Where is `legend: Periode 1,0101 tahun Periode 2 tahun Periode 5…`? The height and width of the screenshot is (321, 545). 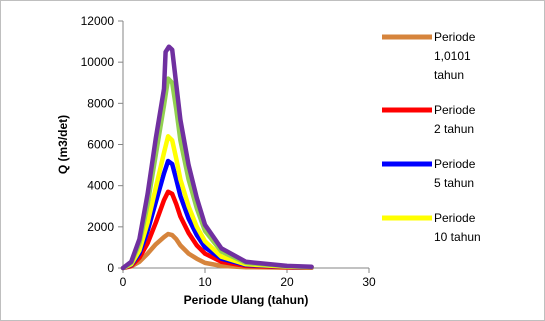 legend: Periode 1,0101 tahun Periode 2 tahun Periode 5… is located at coordinates (431, 137).